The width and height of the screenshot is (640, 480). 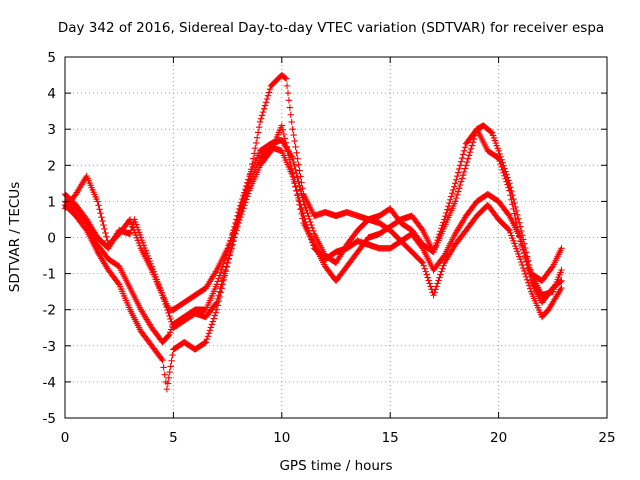 I want to click on y-tick-label: -2, so click(x=49, y=311).